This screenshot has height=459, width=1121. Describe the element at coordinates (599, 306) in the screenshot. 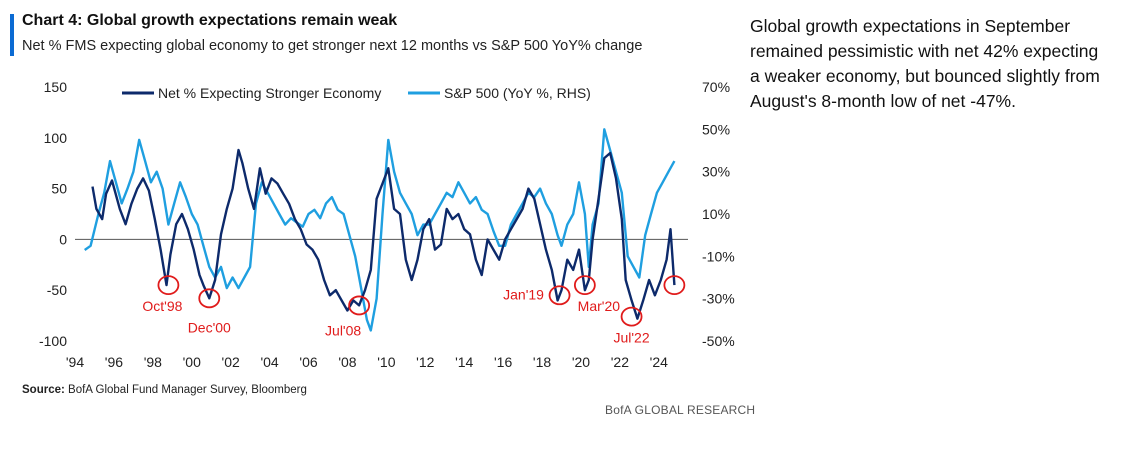

I see `annotation-label: Mar'20` at that location.